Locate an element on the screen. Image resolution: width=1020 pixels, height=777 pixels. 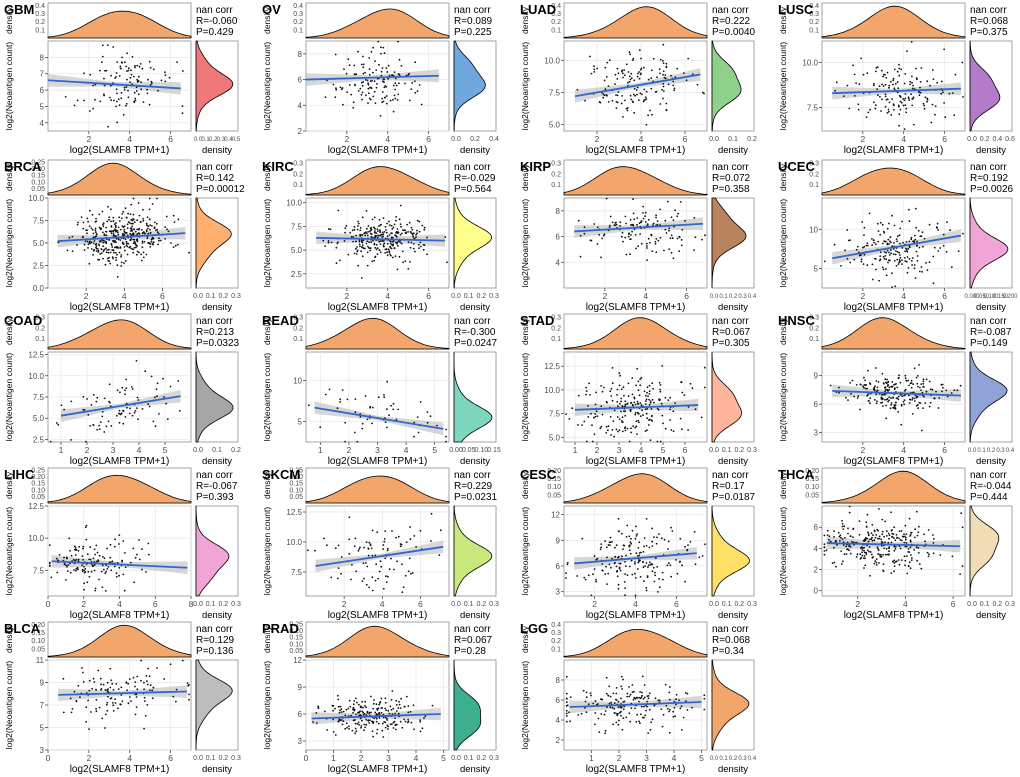
density-tick-label: 0.2 is located at coordinates (556, 174).